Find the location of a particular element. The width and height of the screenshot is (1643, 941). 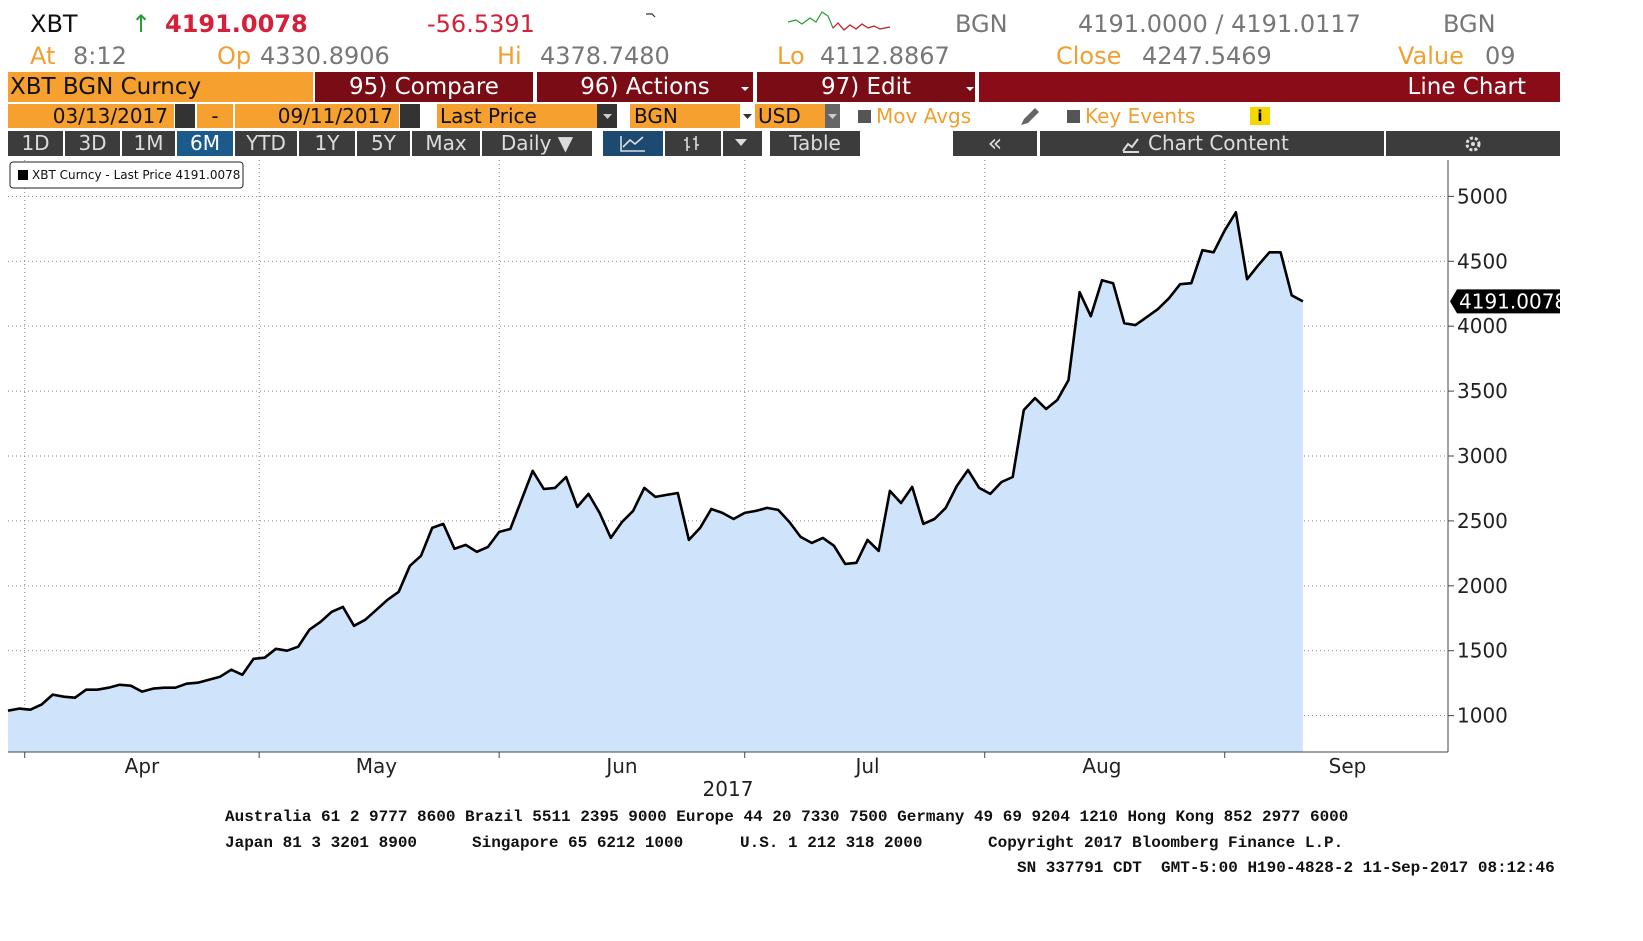

style-icons is located at coordinates (683, 144).